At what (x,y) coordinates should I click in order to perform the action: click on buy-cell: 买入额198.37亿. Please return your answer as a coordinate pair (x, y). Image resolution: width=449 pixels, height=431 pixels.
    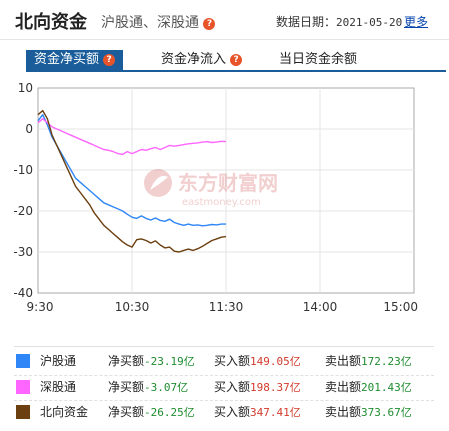
    Looking at the image, I should click on (257, 387).